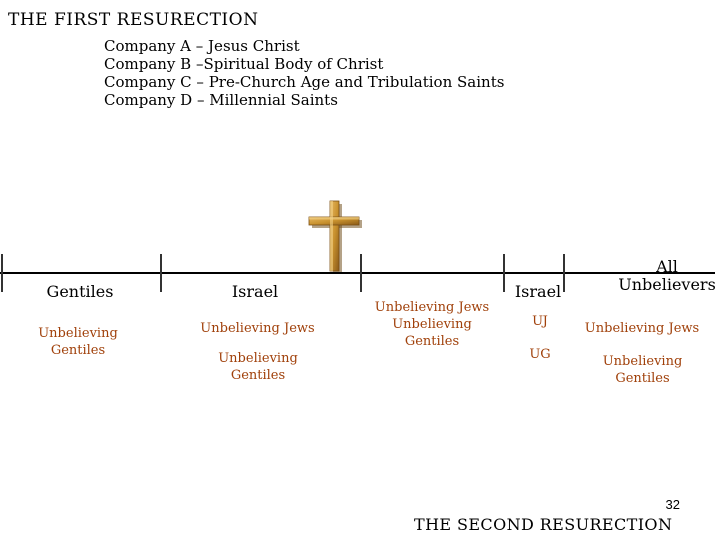 This screenshot has height=540, width=720. What do you see at coordinates (538, 291) in the screenshot?
I see `israel-heading-2: Israel` at bounding box center [538, 291].